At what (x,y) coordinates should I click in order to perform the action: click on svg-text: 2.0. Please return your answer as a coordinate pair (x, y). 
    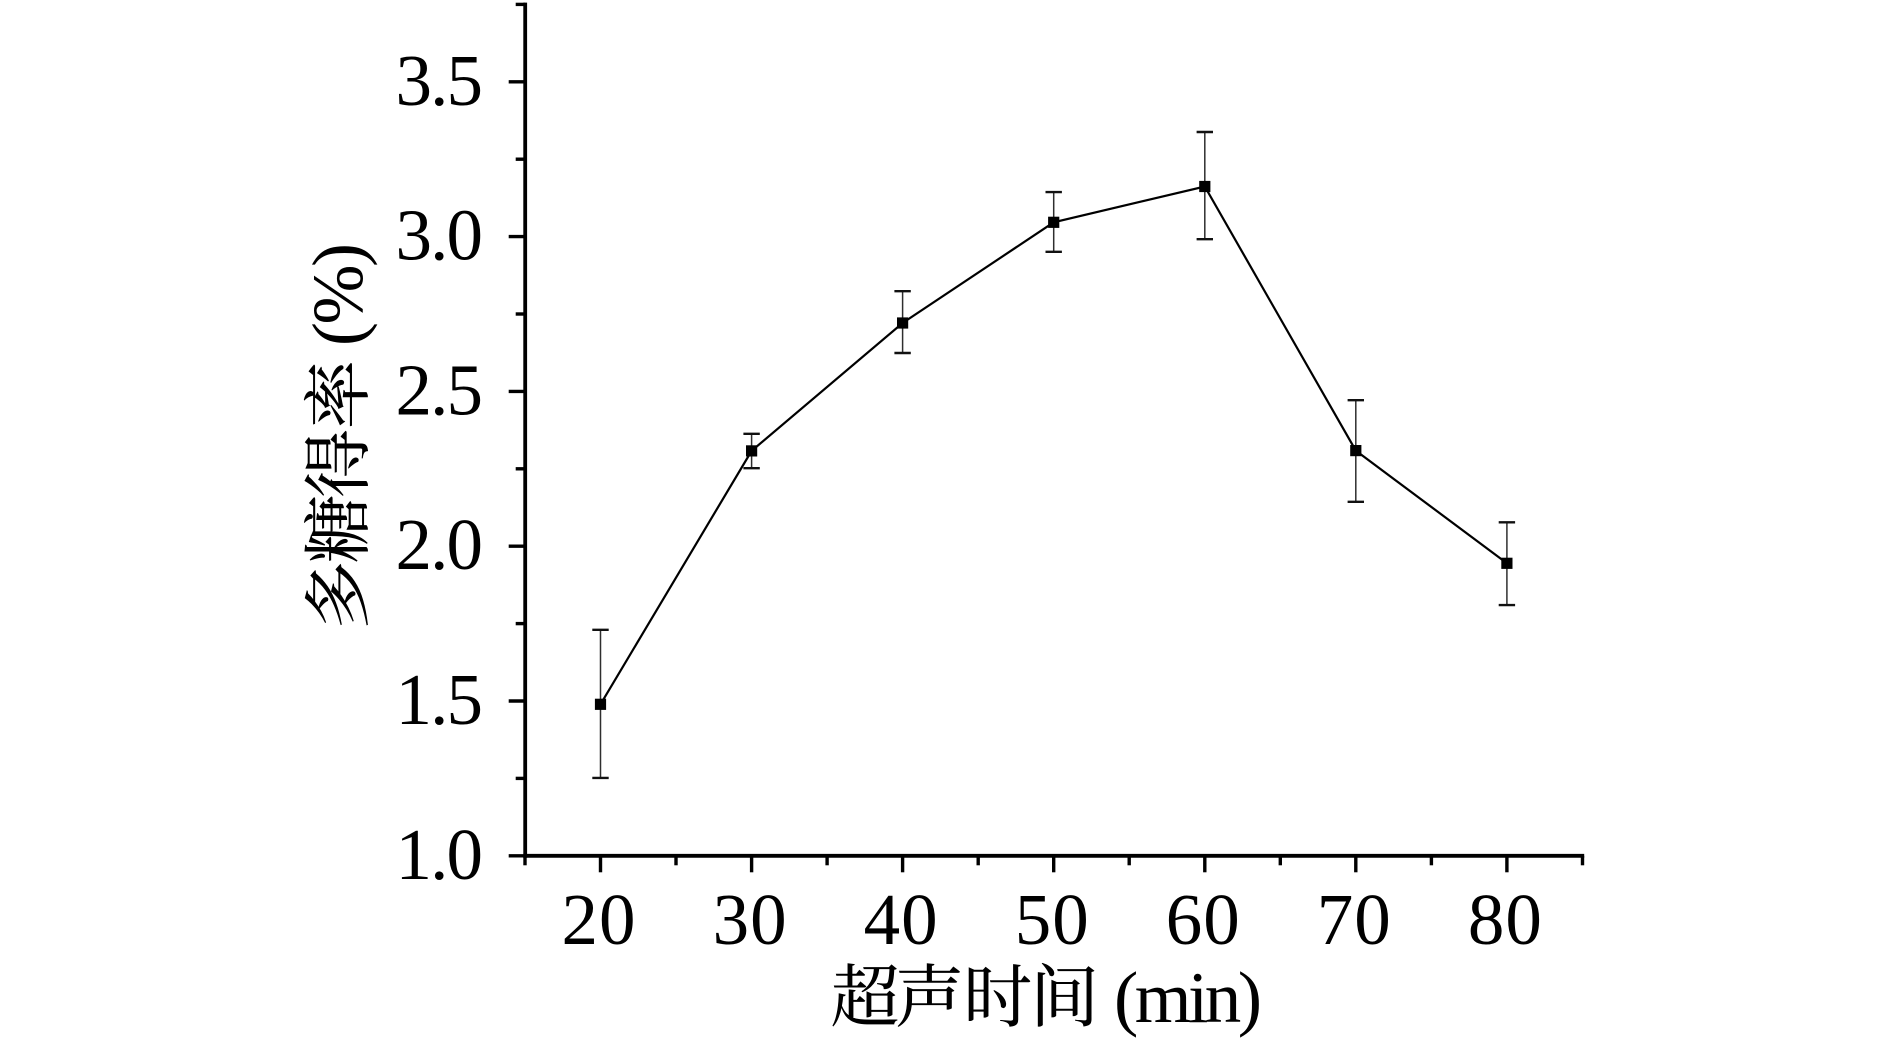
    Looking at the image, I should click on (440, 544).